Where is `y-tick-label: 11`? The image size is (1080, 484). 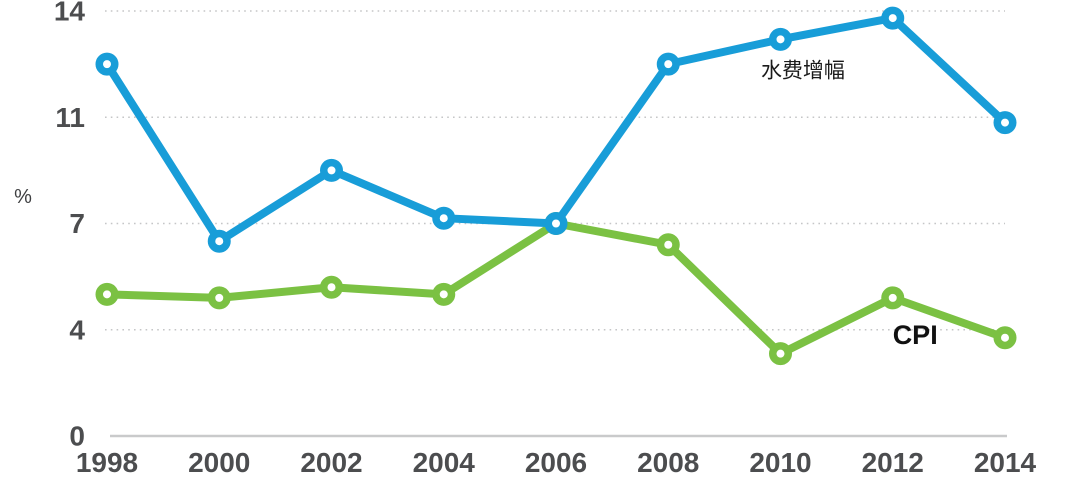
y-tick-label: 11 is located at coordinates (70, 117).